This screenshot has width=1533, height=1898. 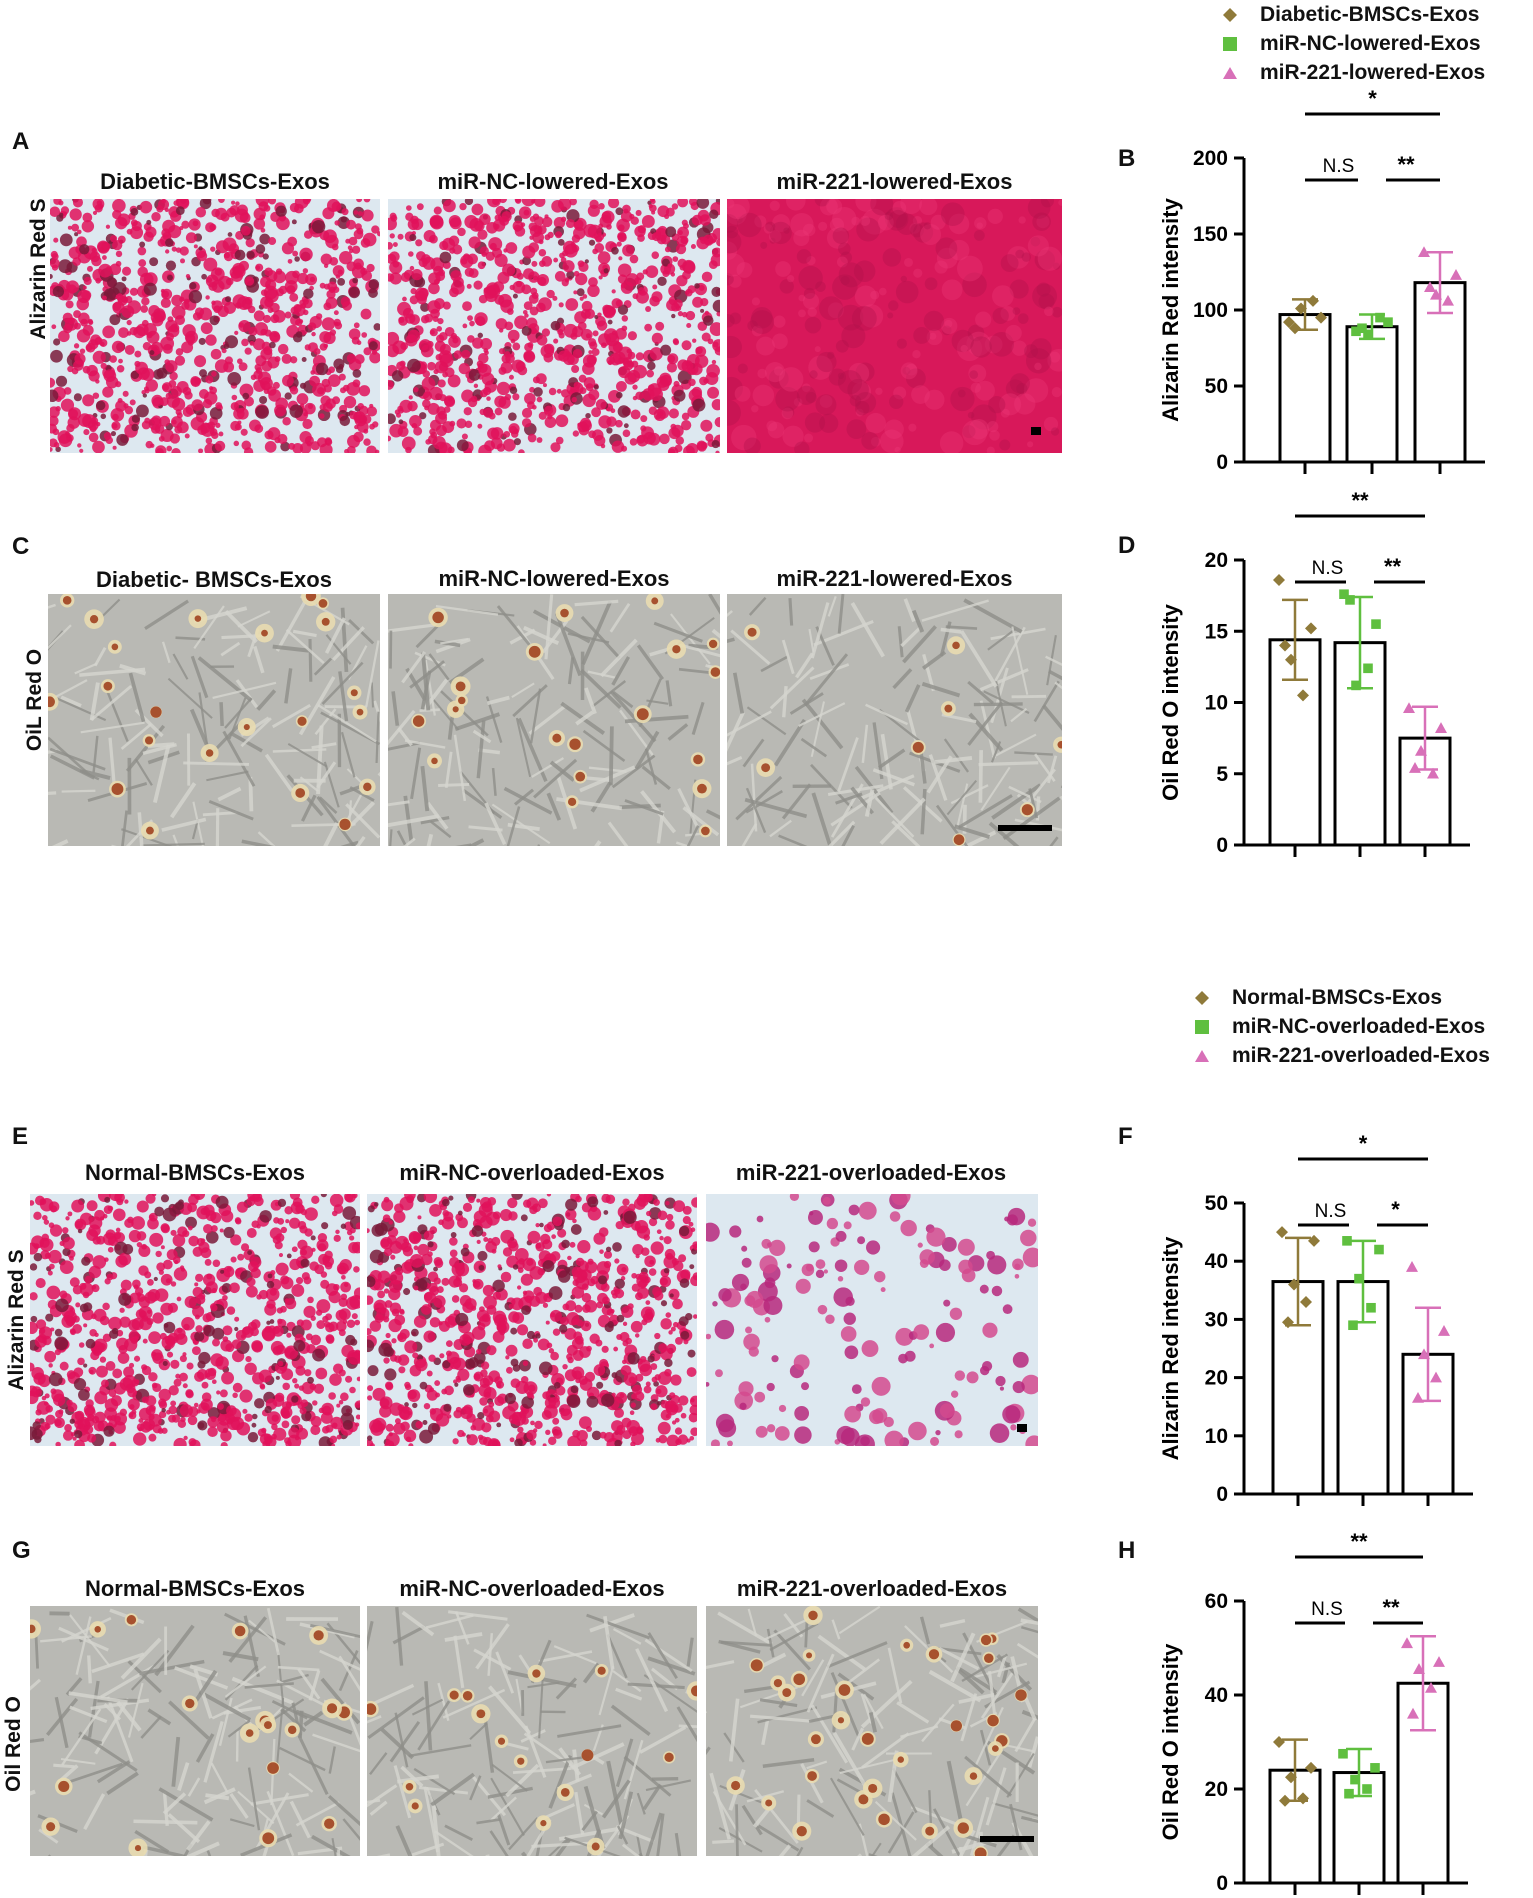 What do you see at coordinates (1210, 158) in the screenshot?
I see `y-tick-label: 200` at bounding box center [1210, 158].